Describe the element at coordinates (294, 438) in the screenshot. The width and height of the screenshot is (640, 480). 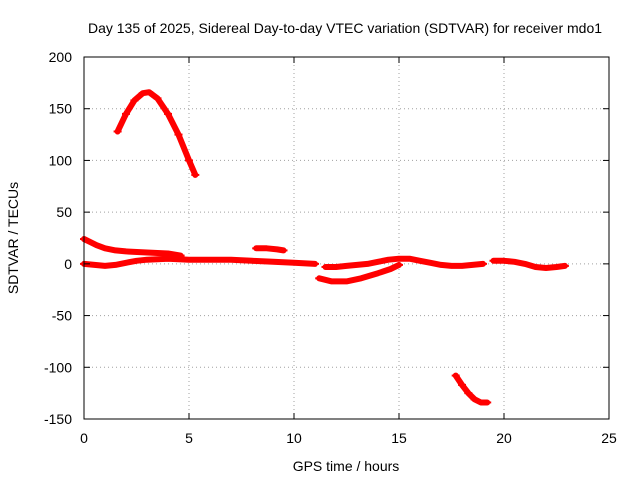
I see `x-tick-label: 10` at that location.